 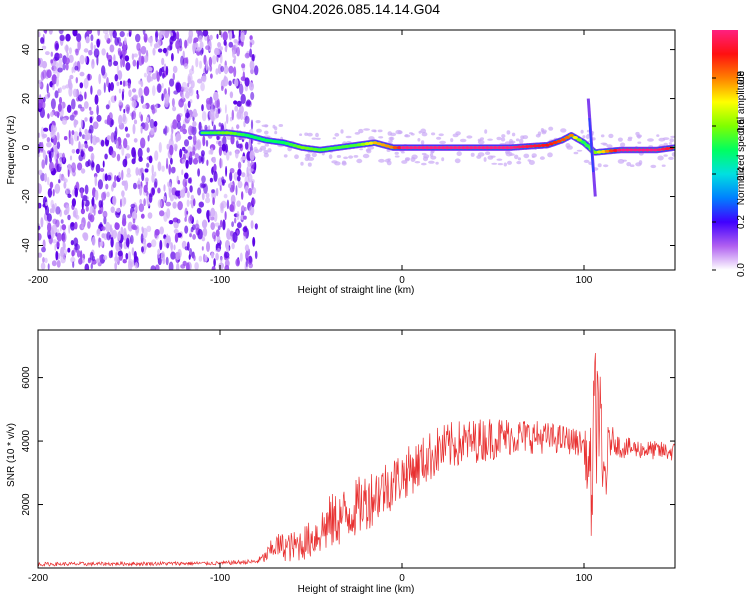 I want to click on colorbar-gradient, so click(x=725, y=150).